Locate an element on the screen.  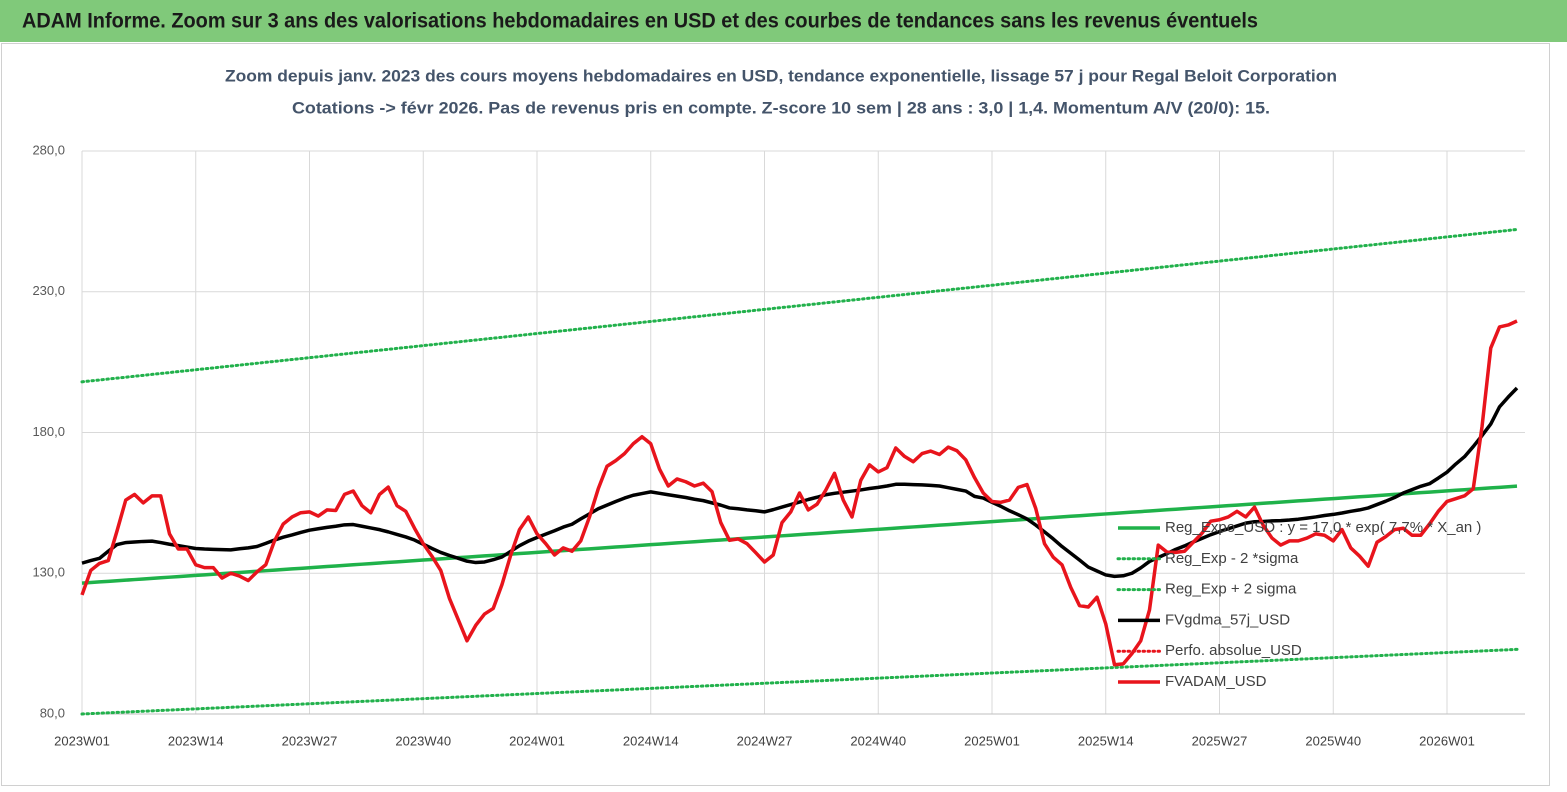
y-tick-label: 230,0 is located at coordinates (48, 290).